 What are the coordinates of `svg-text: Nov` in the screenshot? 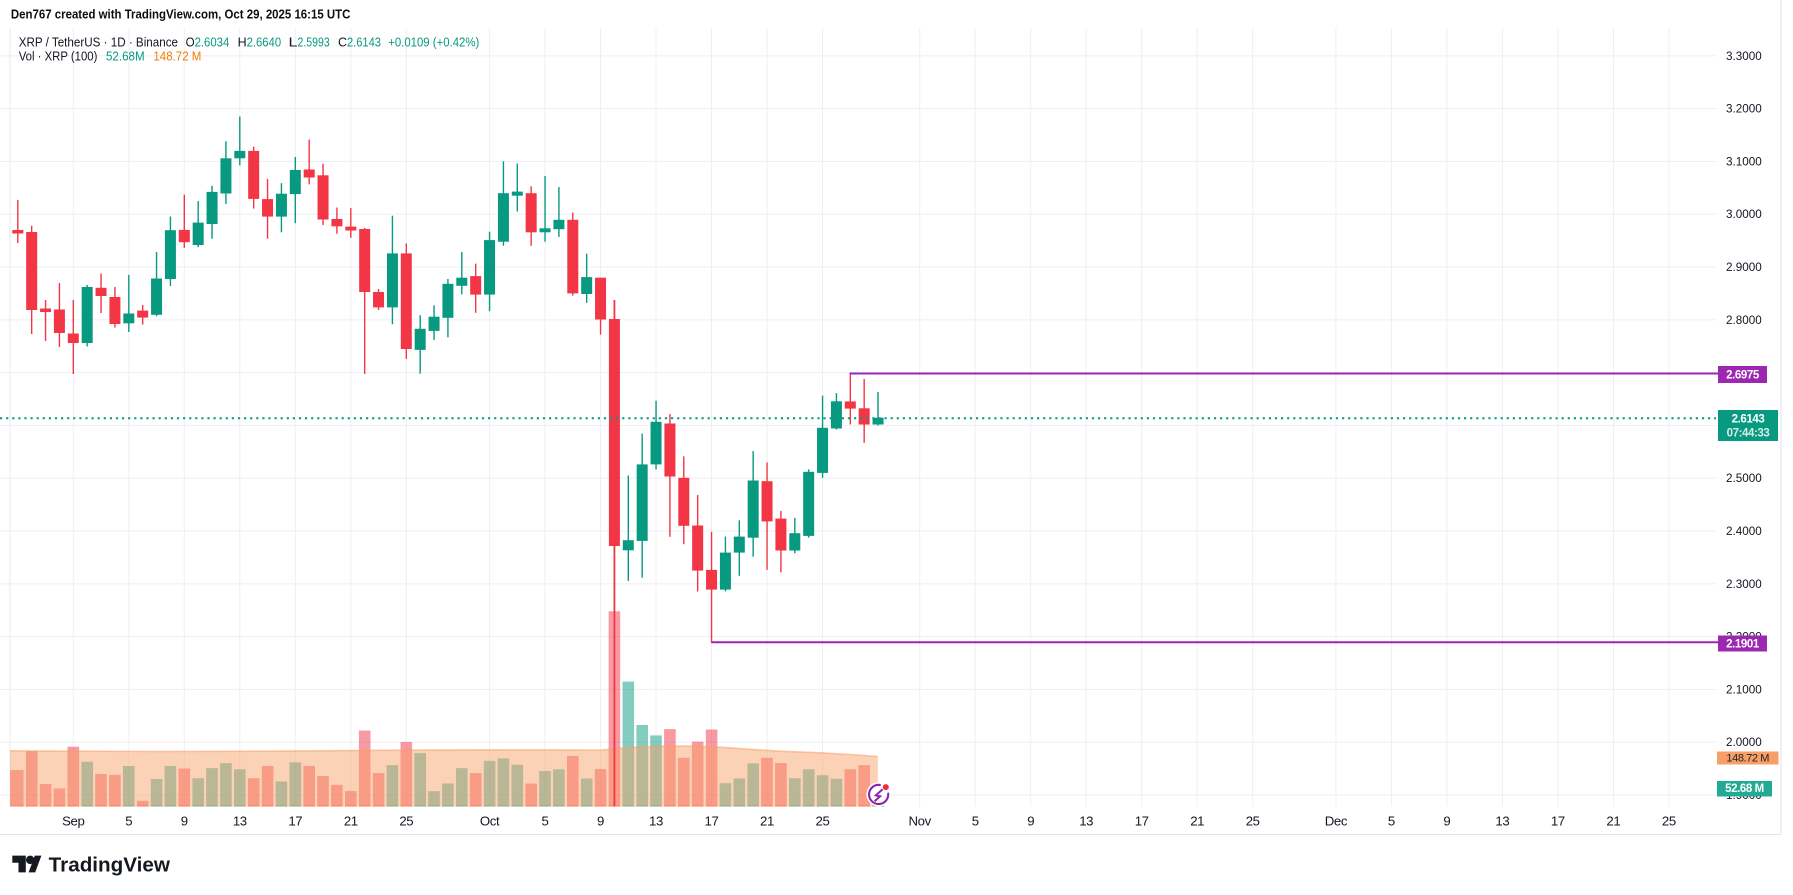 It's located at (919, 821).